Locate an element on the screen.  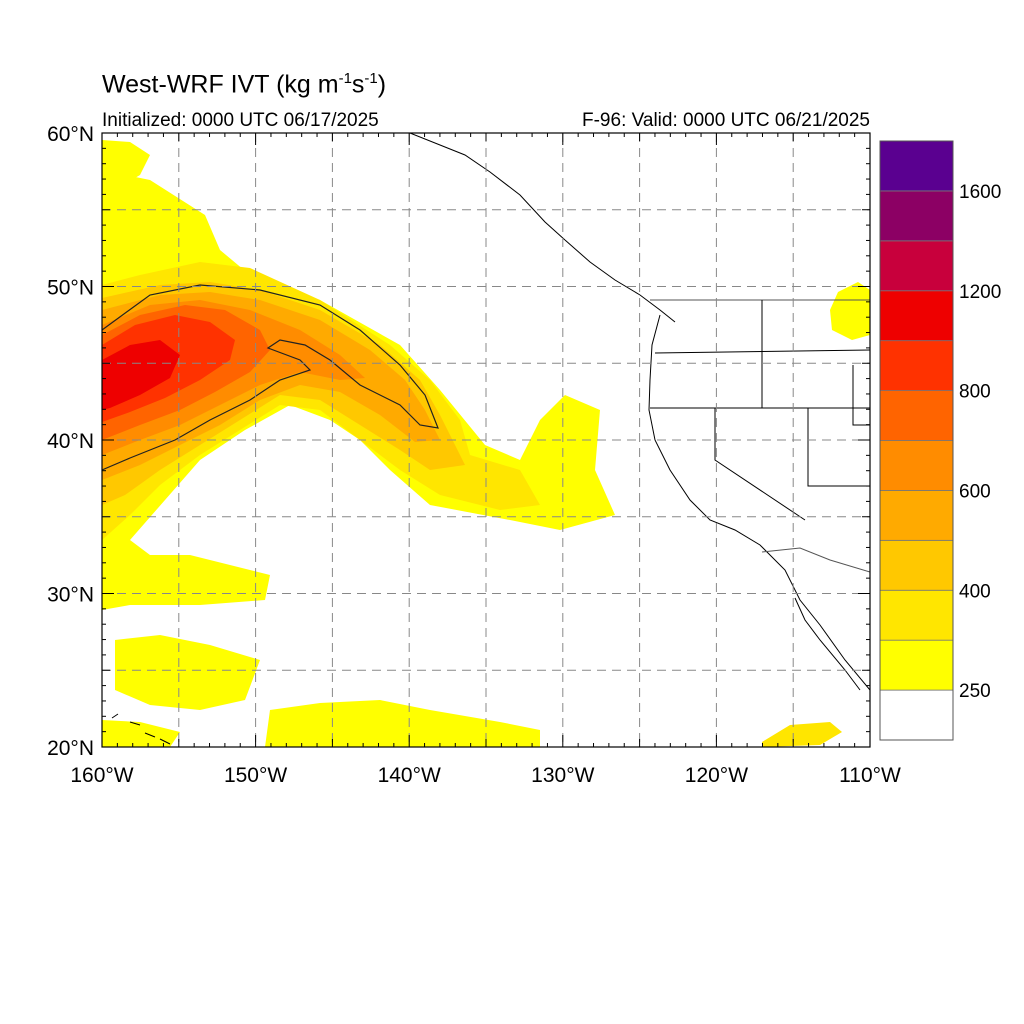
colorbar: 250 400 600 800 1200 1600 is located at coordinates (940, 440).